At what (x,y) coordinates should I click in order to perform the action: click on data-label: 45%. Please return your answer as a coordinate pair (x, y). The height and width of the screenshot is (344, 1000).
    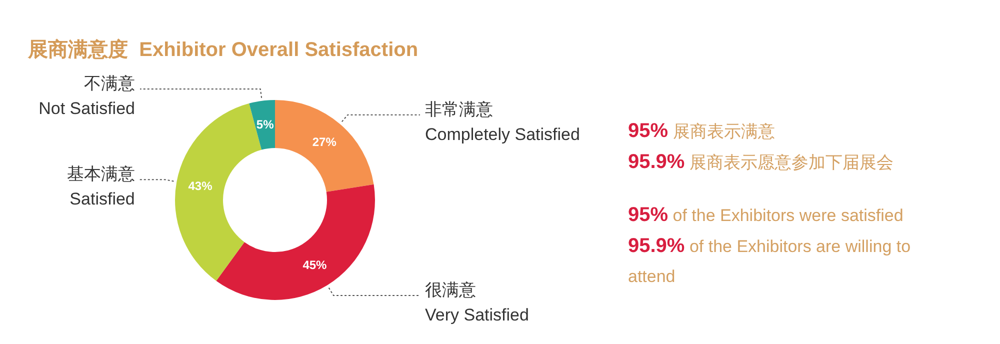
    Looking at the image, I should click on (315, 265).